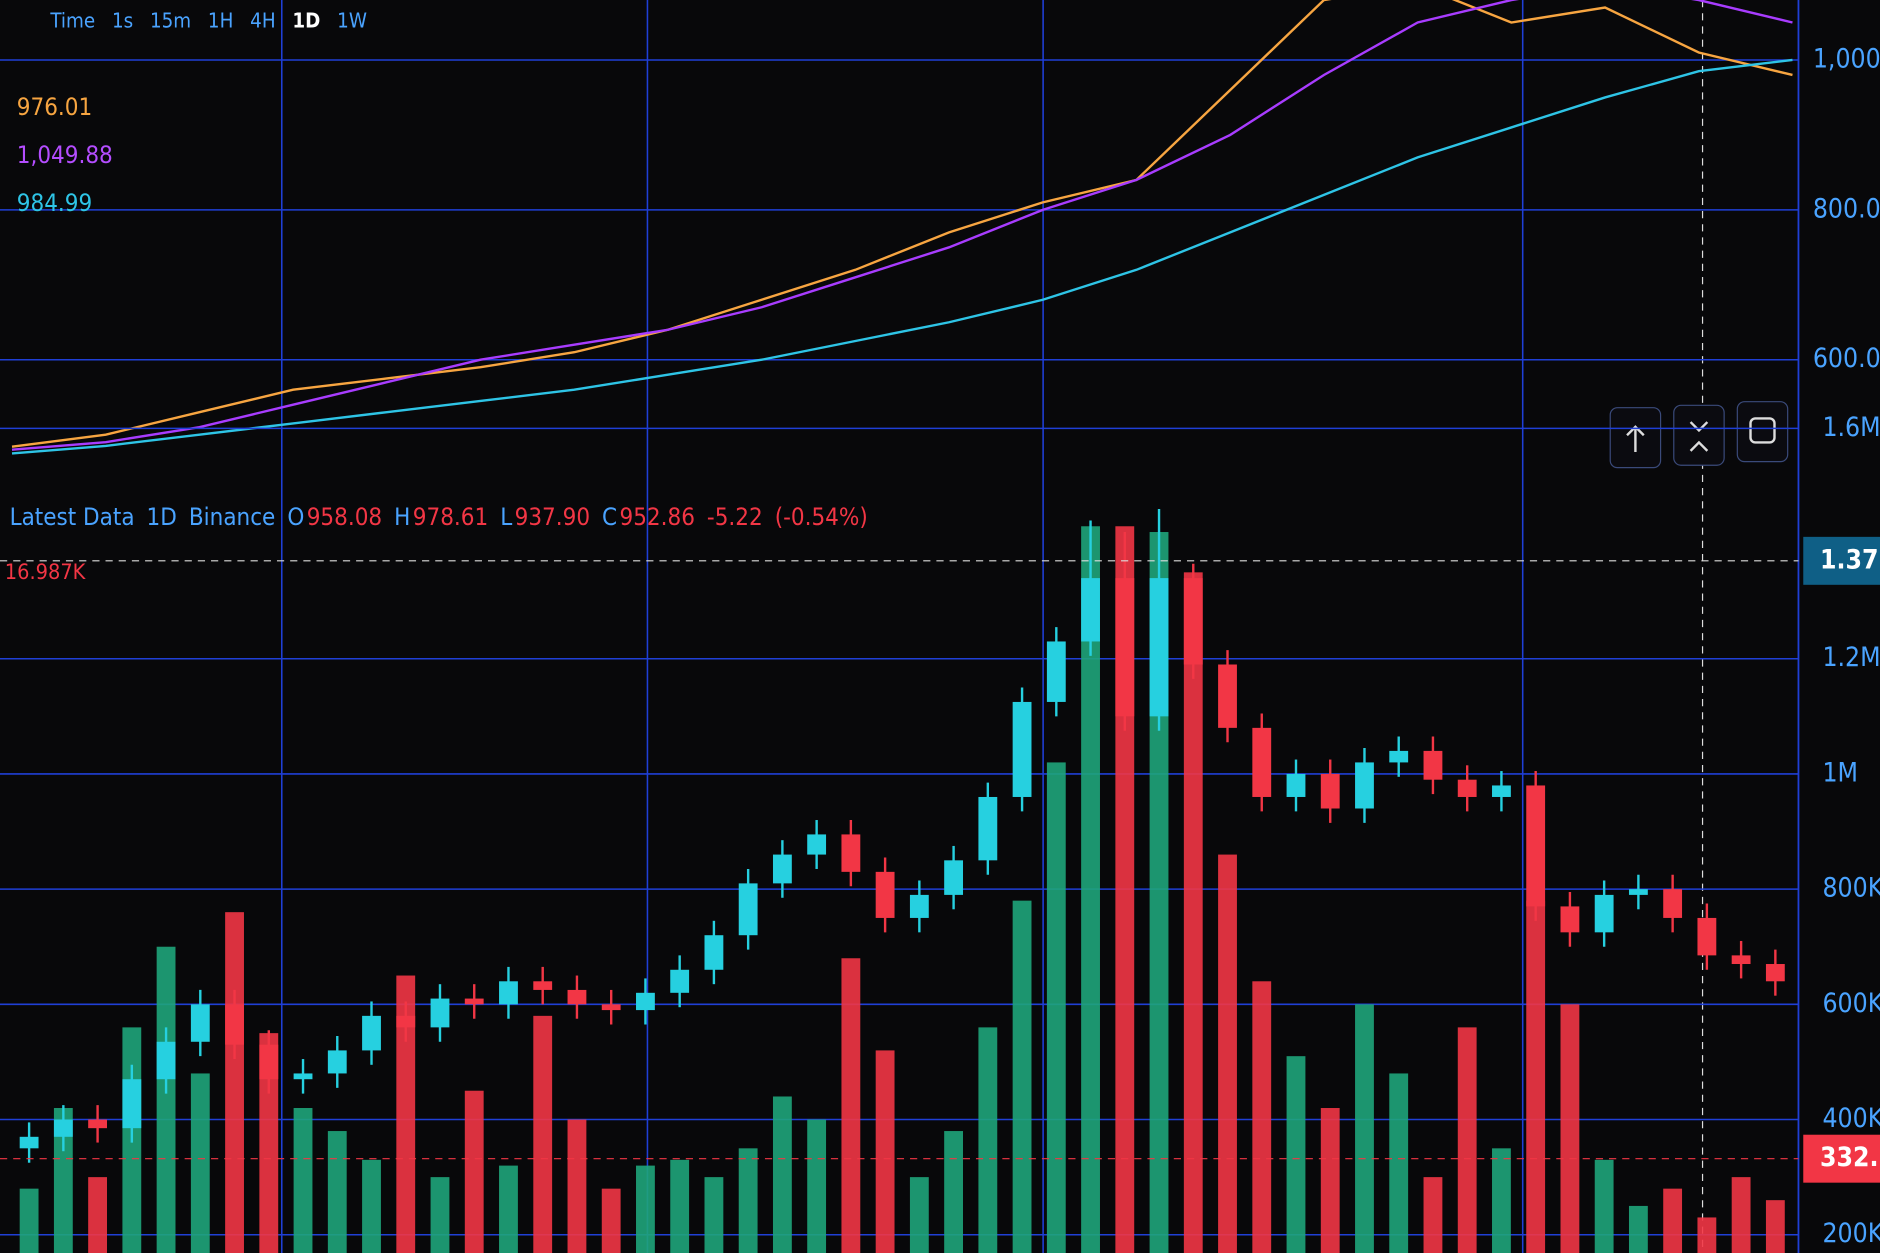 The height and width of the screenshot is (1253, 1880). What do you see at coordinates (1849, 560) in the screenshot?
I see `price-label: 1.37` at bounding box center [1849, 560].